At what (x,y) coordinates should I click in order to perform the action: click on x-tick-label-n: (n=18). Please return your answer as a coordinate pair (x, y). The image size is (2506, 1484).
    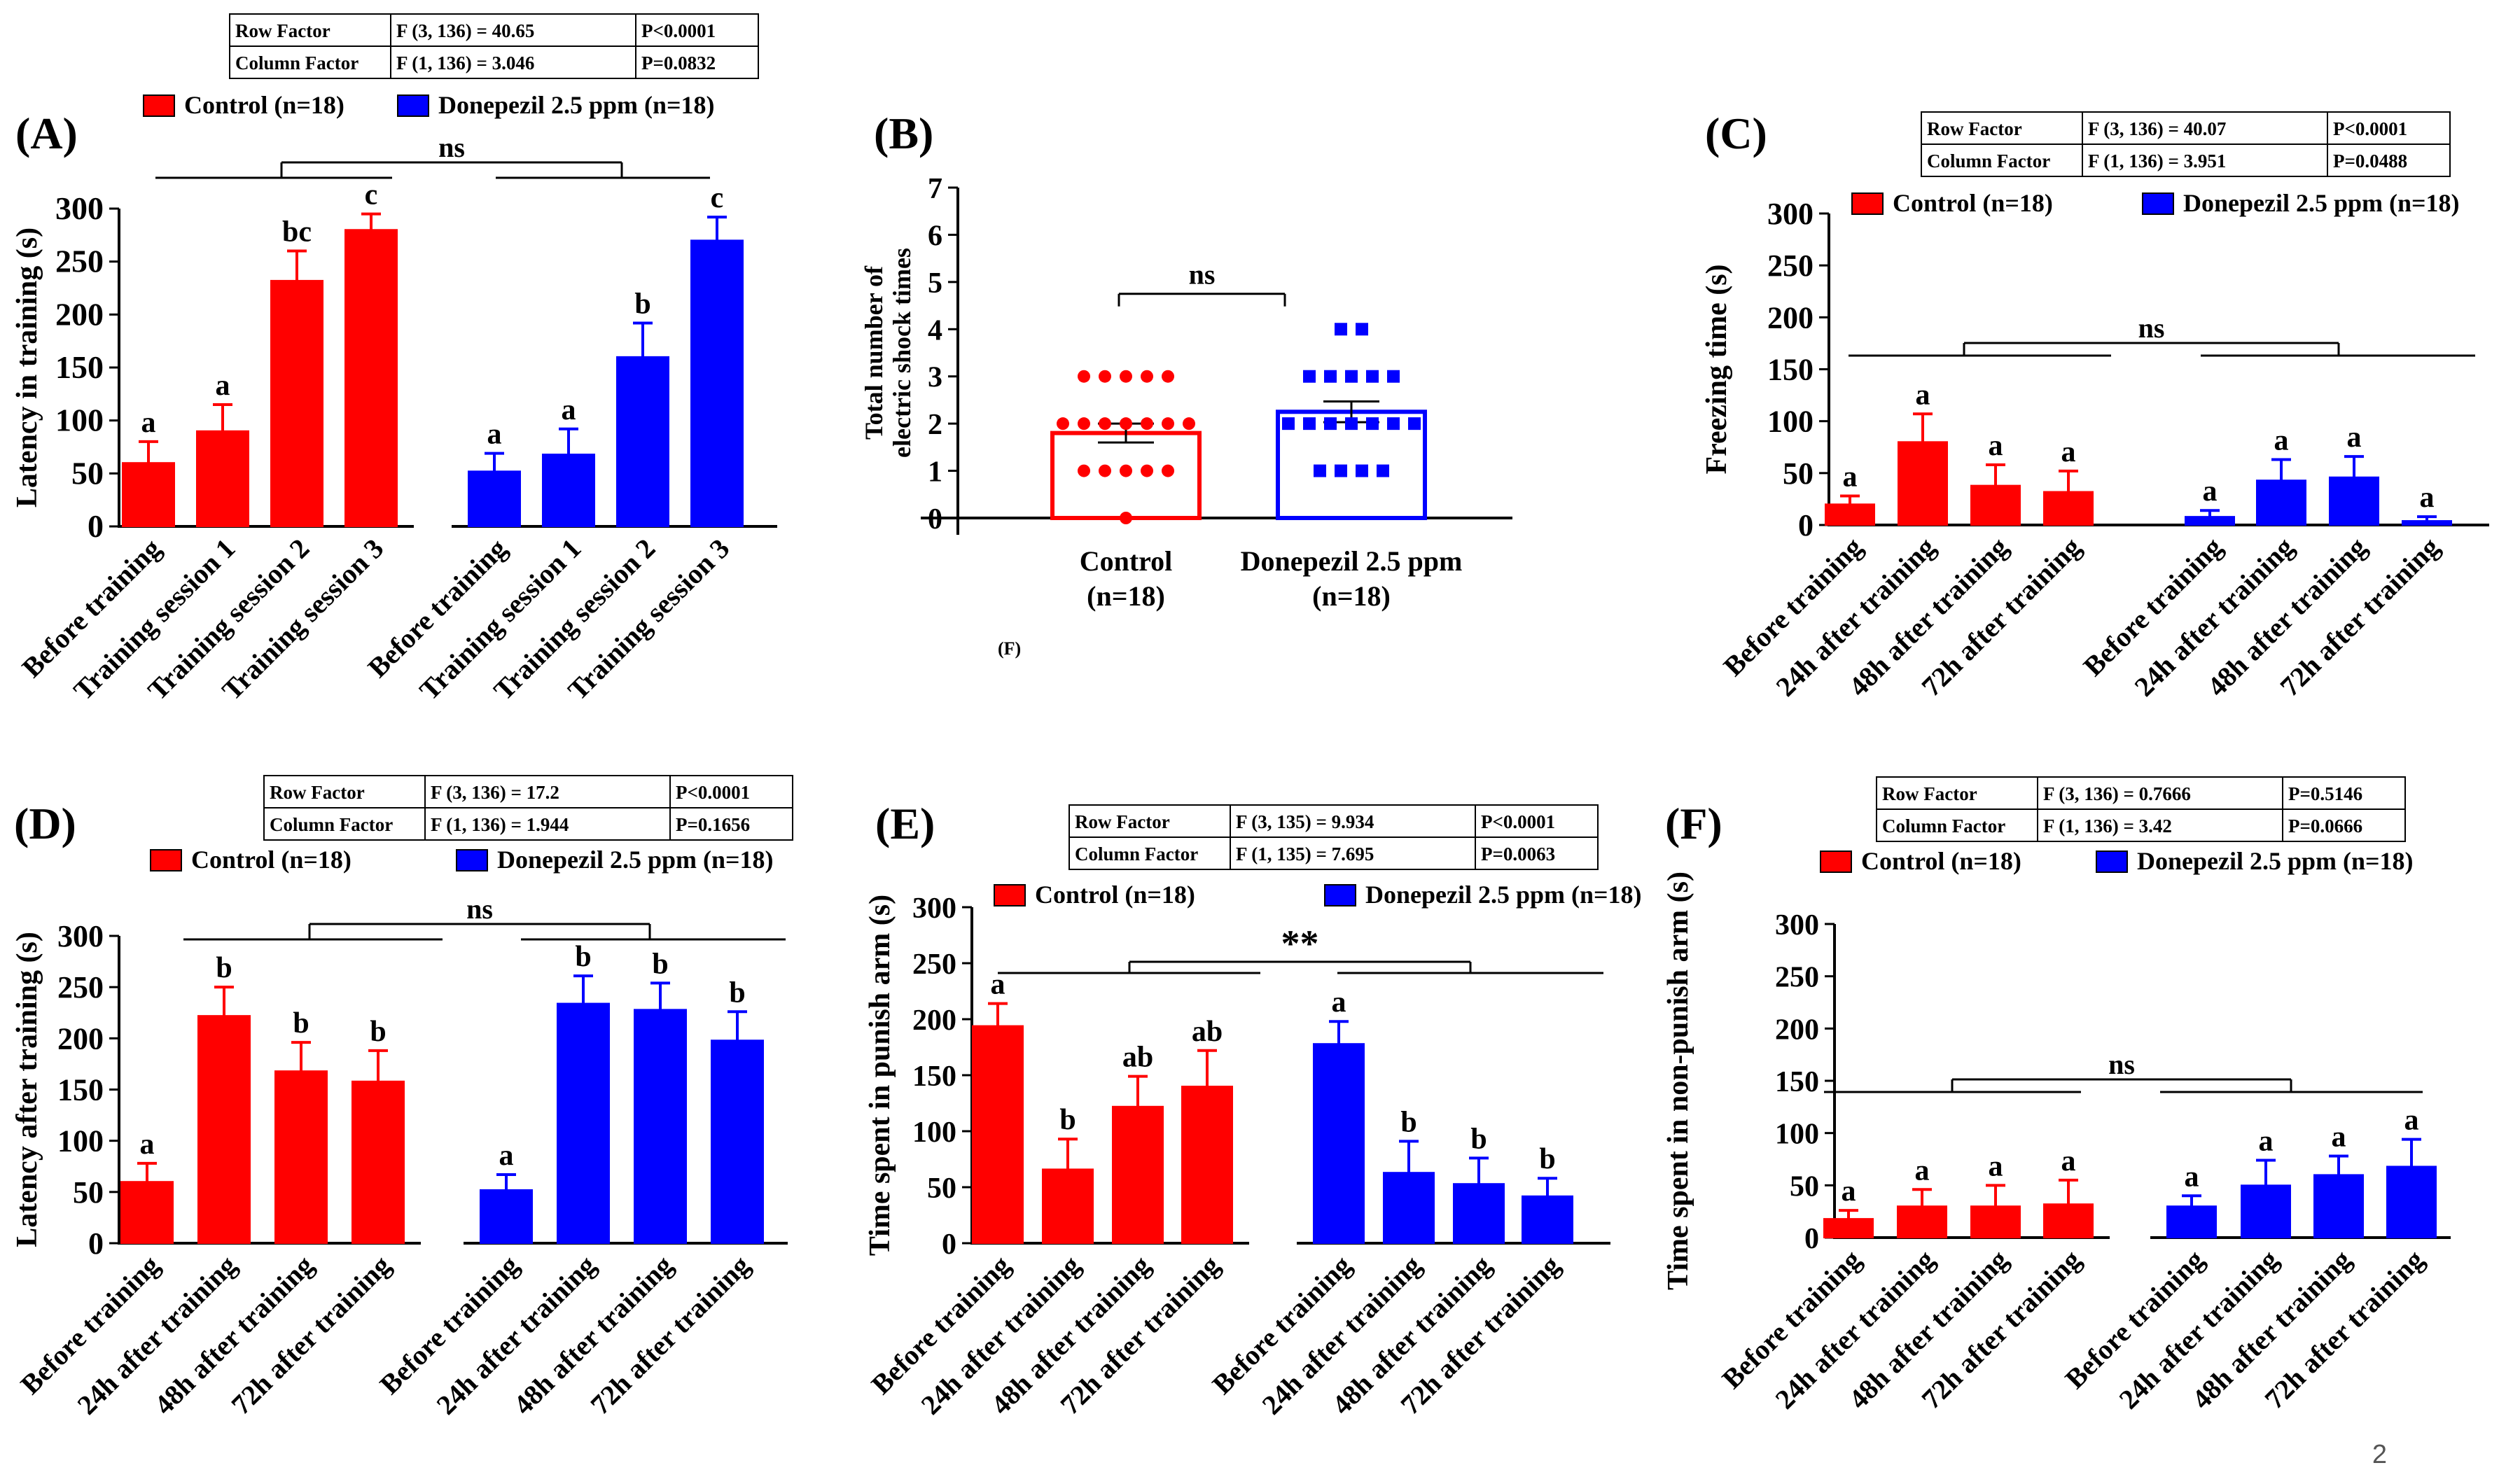
    Looking at the image, I should click on (1126, 596).